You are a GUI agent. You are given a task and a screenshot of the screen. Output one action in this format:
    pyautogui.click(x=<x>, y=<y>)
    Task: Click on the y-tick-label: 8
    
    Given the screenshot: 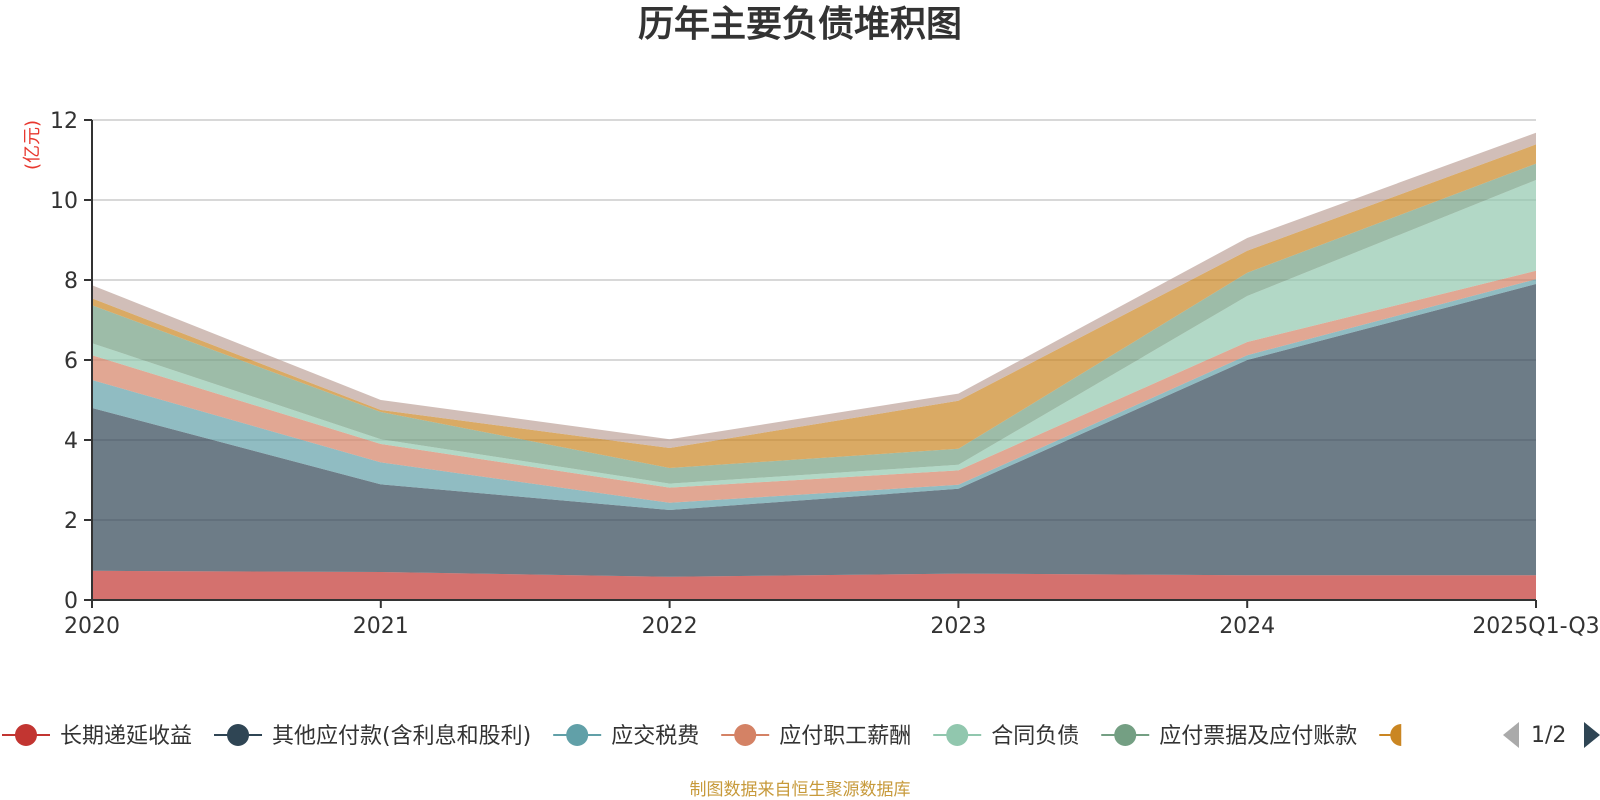 What is the action you would take?
    pyautogui.click(x=71, y=281)
    